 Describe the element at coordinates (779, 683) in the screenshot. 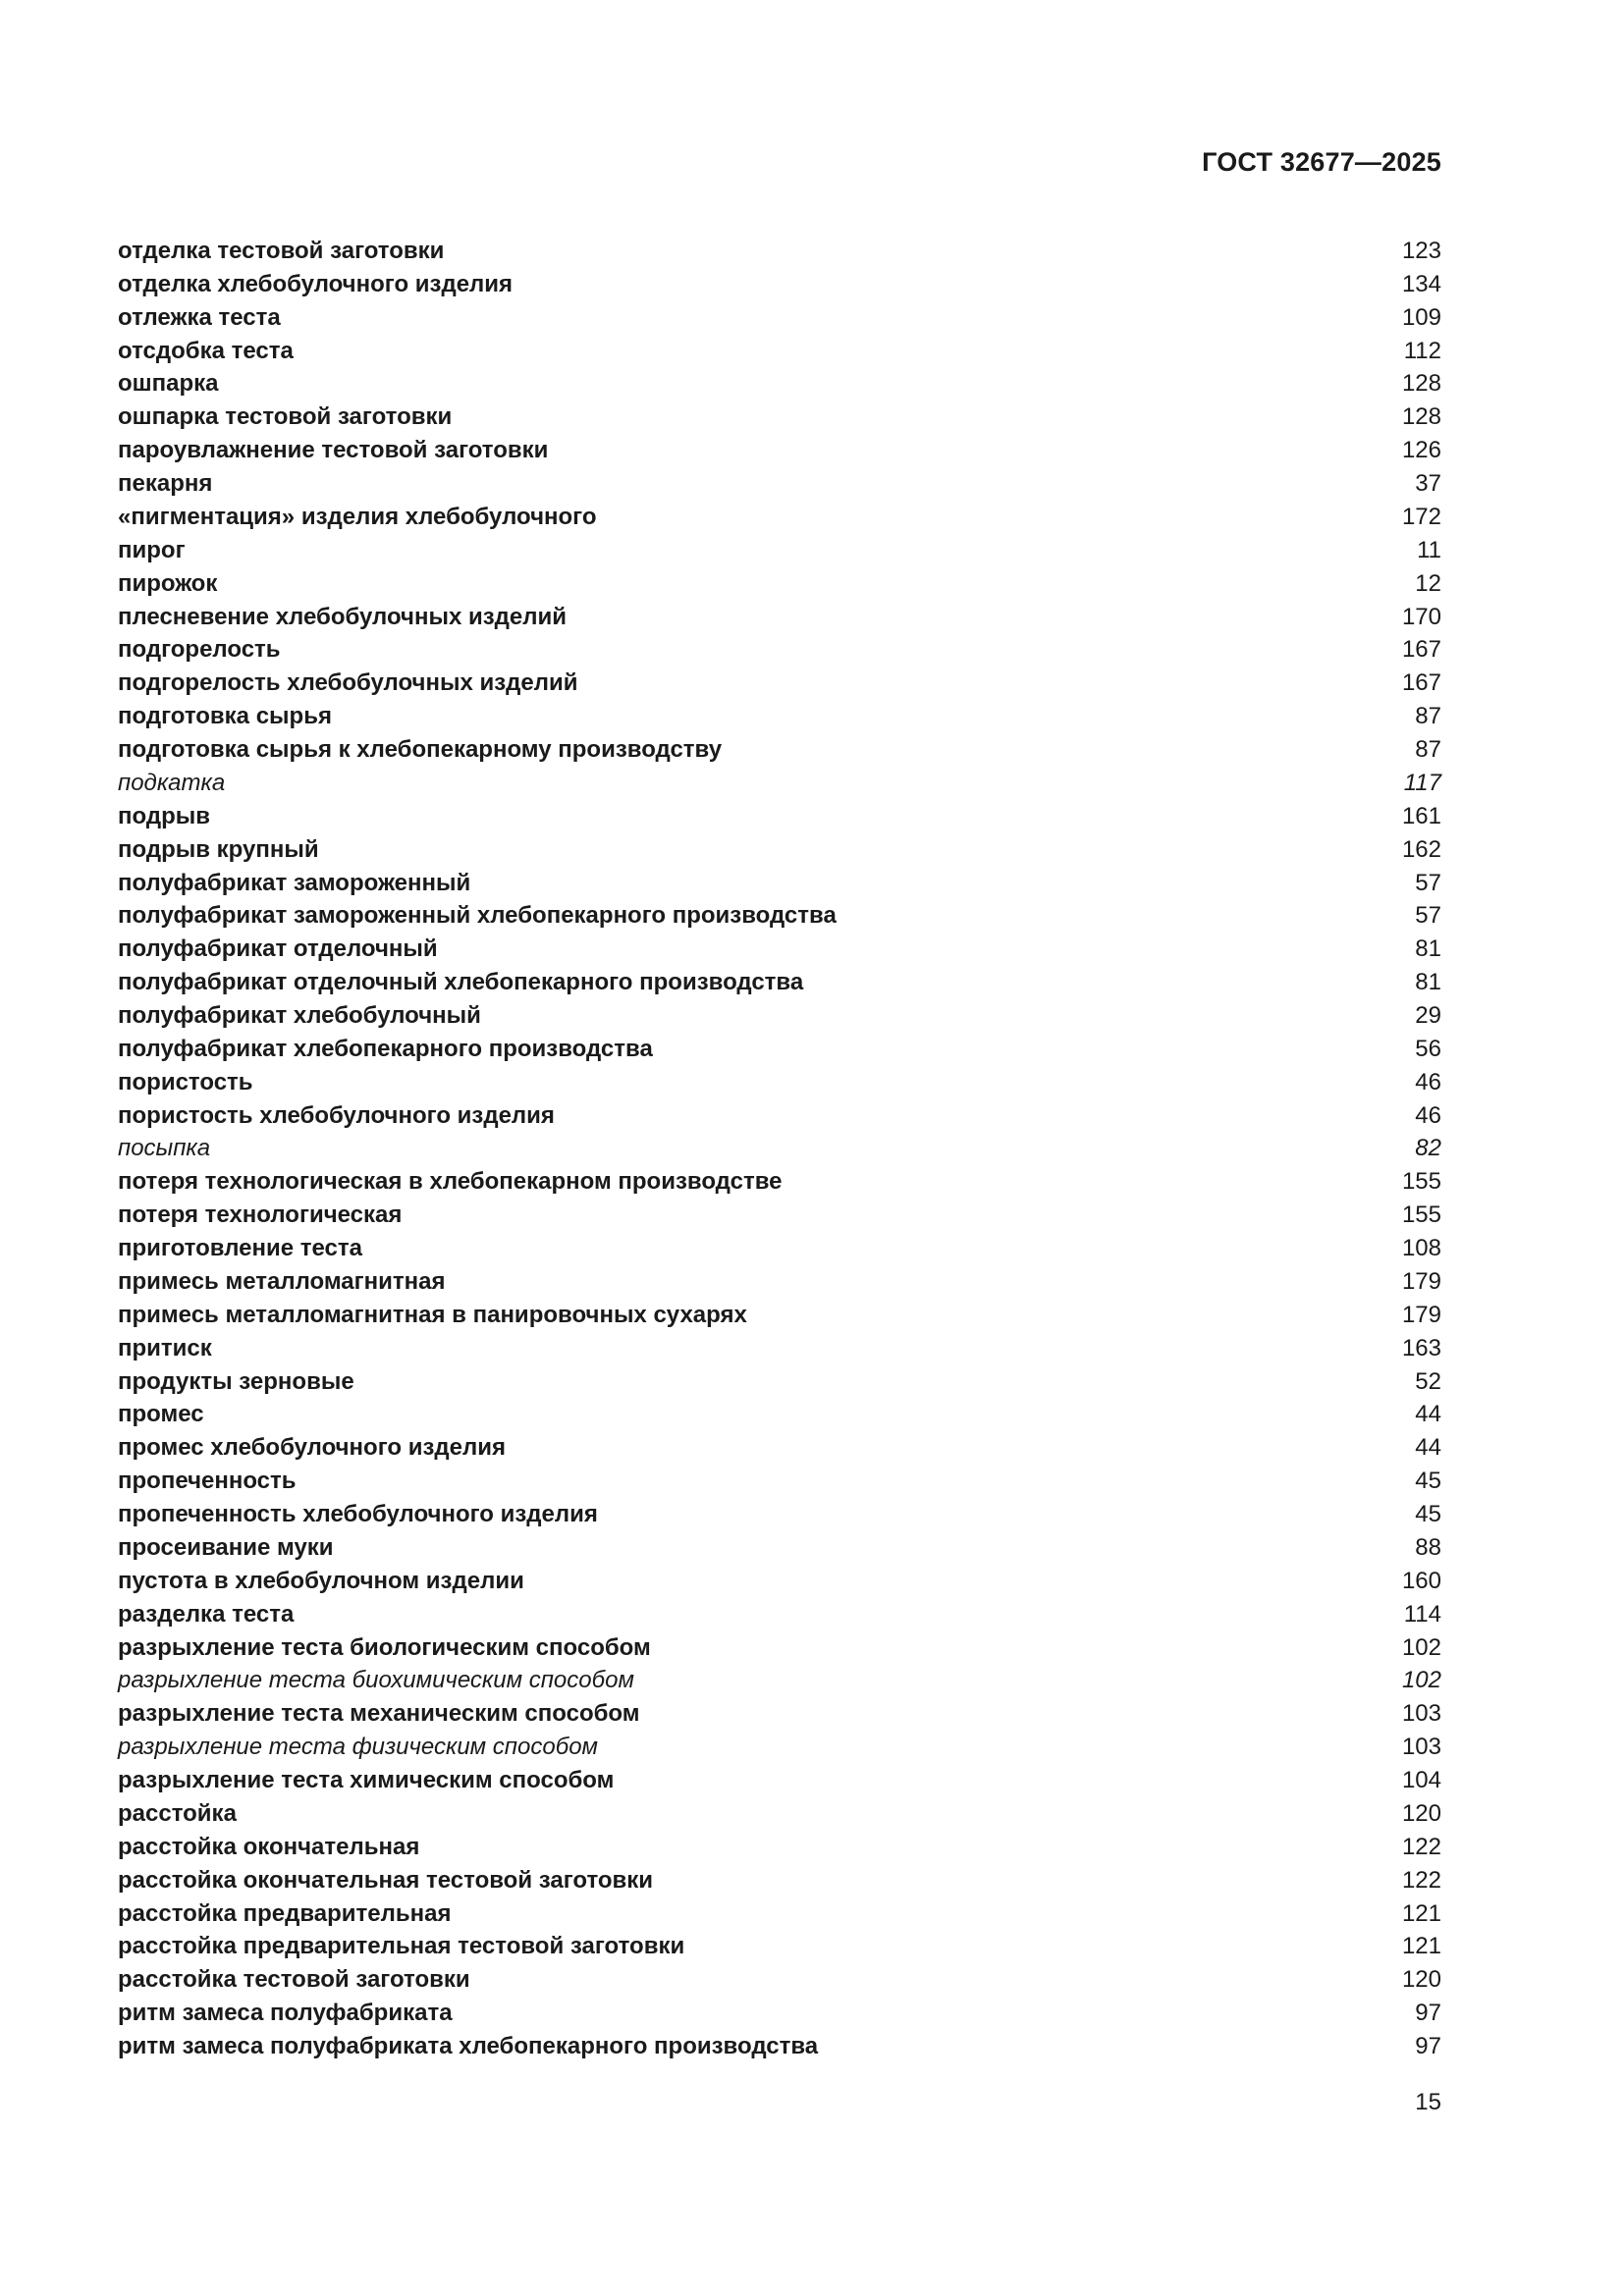

I see `index-entry: подгорелость хлебобулочных изделий 167` at that location.